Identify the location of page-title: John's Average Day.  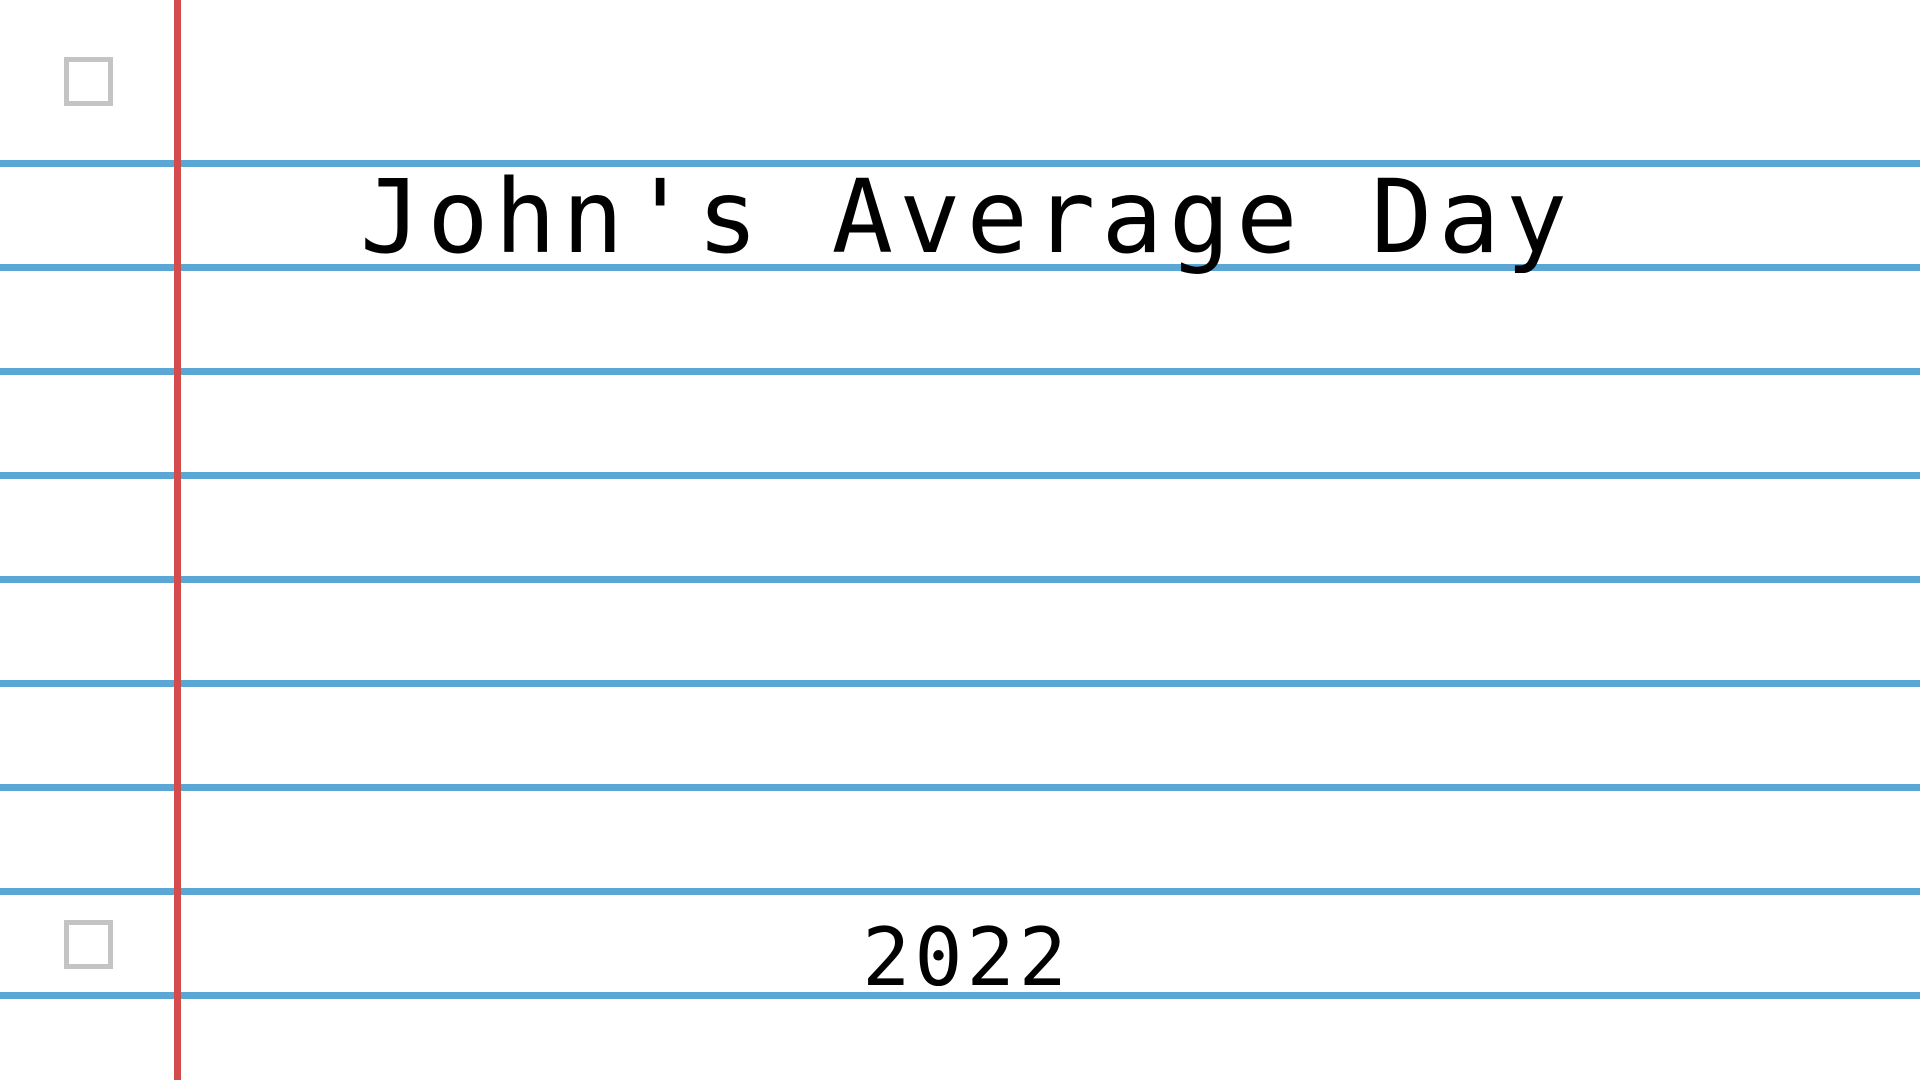
(966, 217).